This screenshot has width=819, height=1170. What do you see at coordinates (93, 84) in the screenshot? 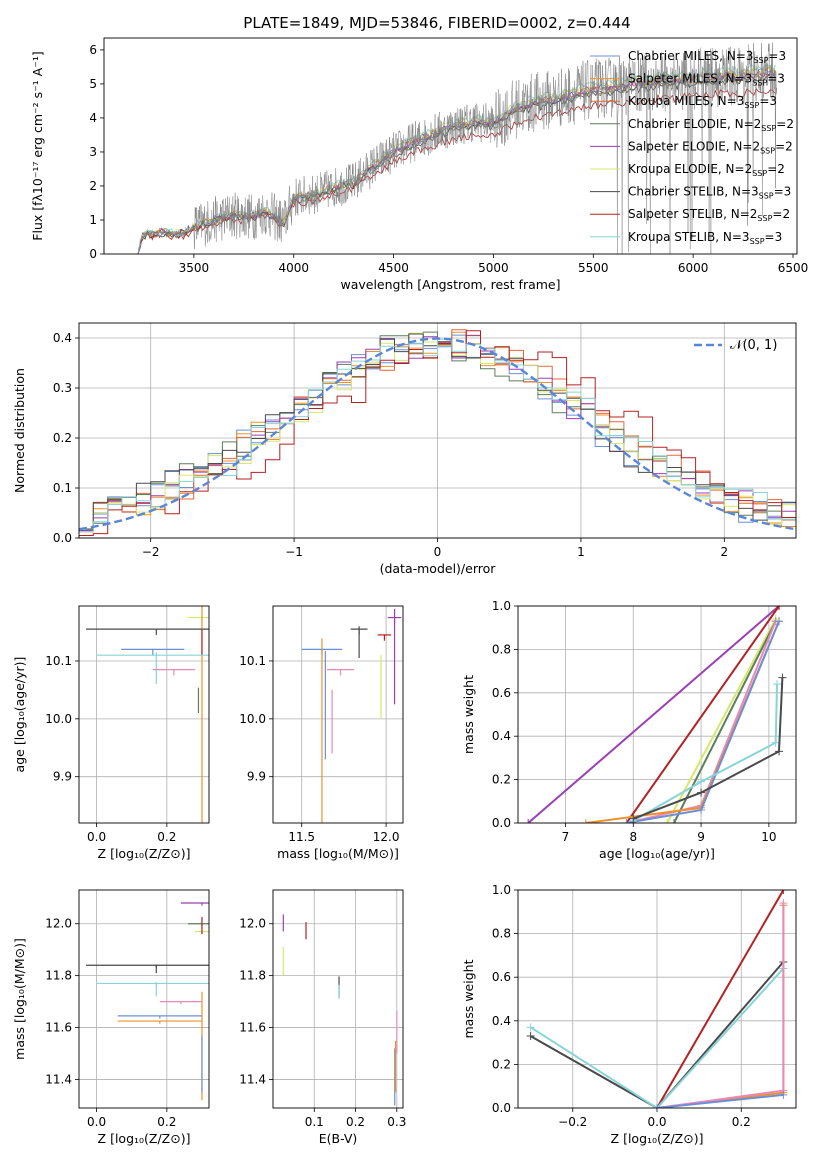
I see `y-tick-label: 5` at bounding box center [93, 84].